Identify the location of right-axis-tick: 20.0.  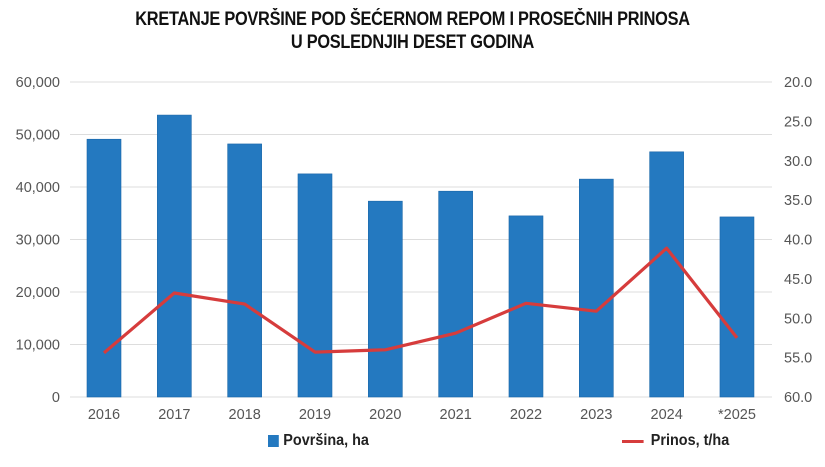
(798, 83).